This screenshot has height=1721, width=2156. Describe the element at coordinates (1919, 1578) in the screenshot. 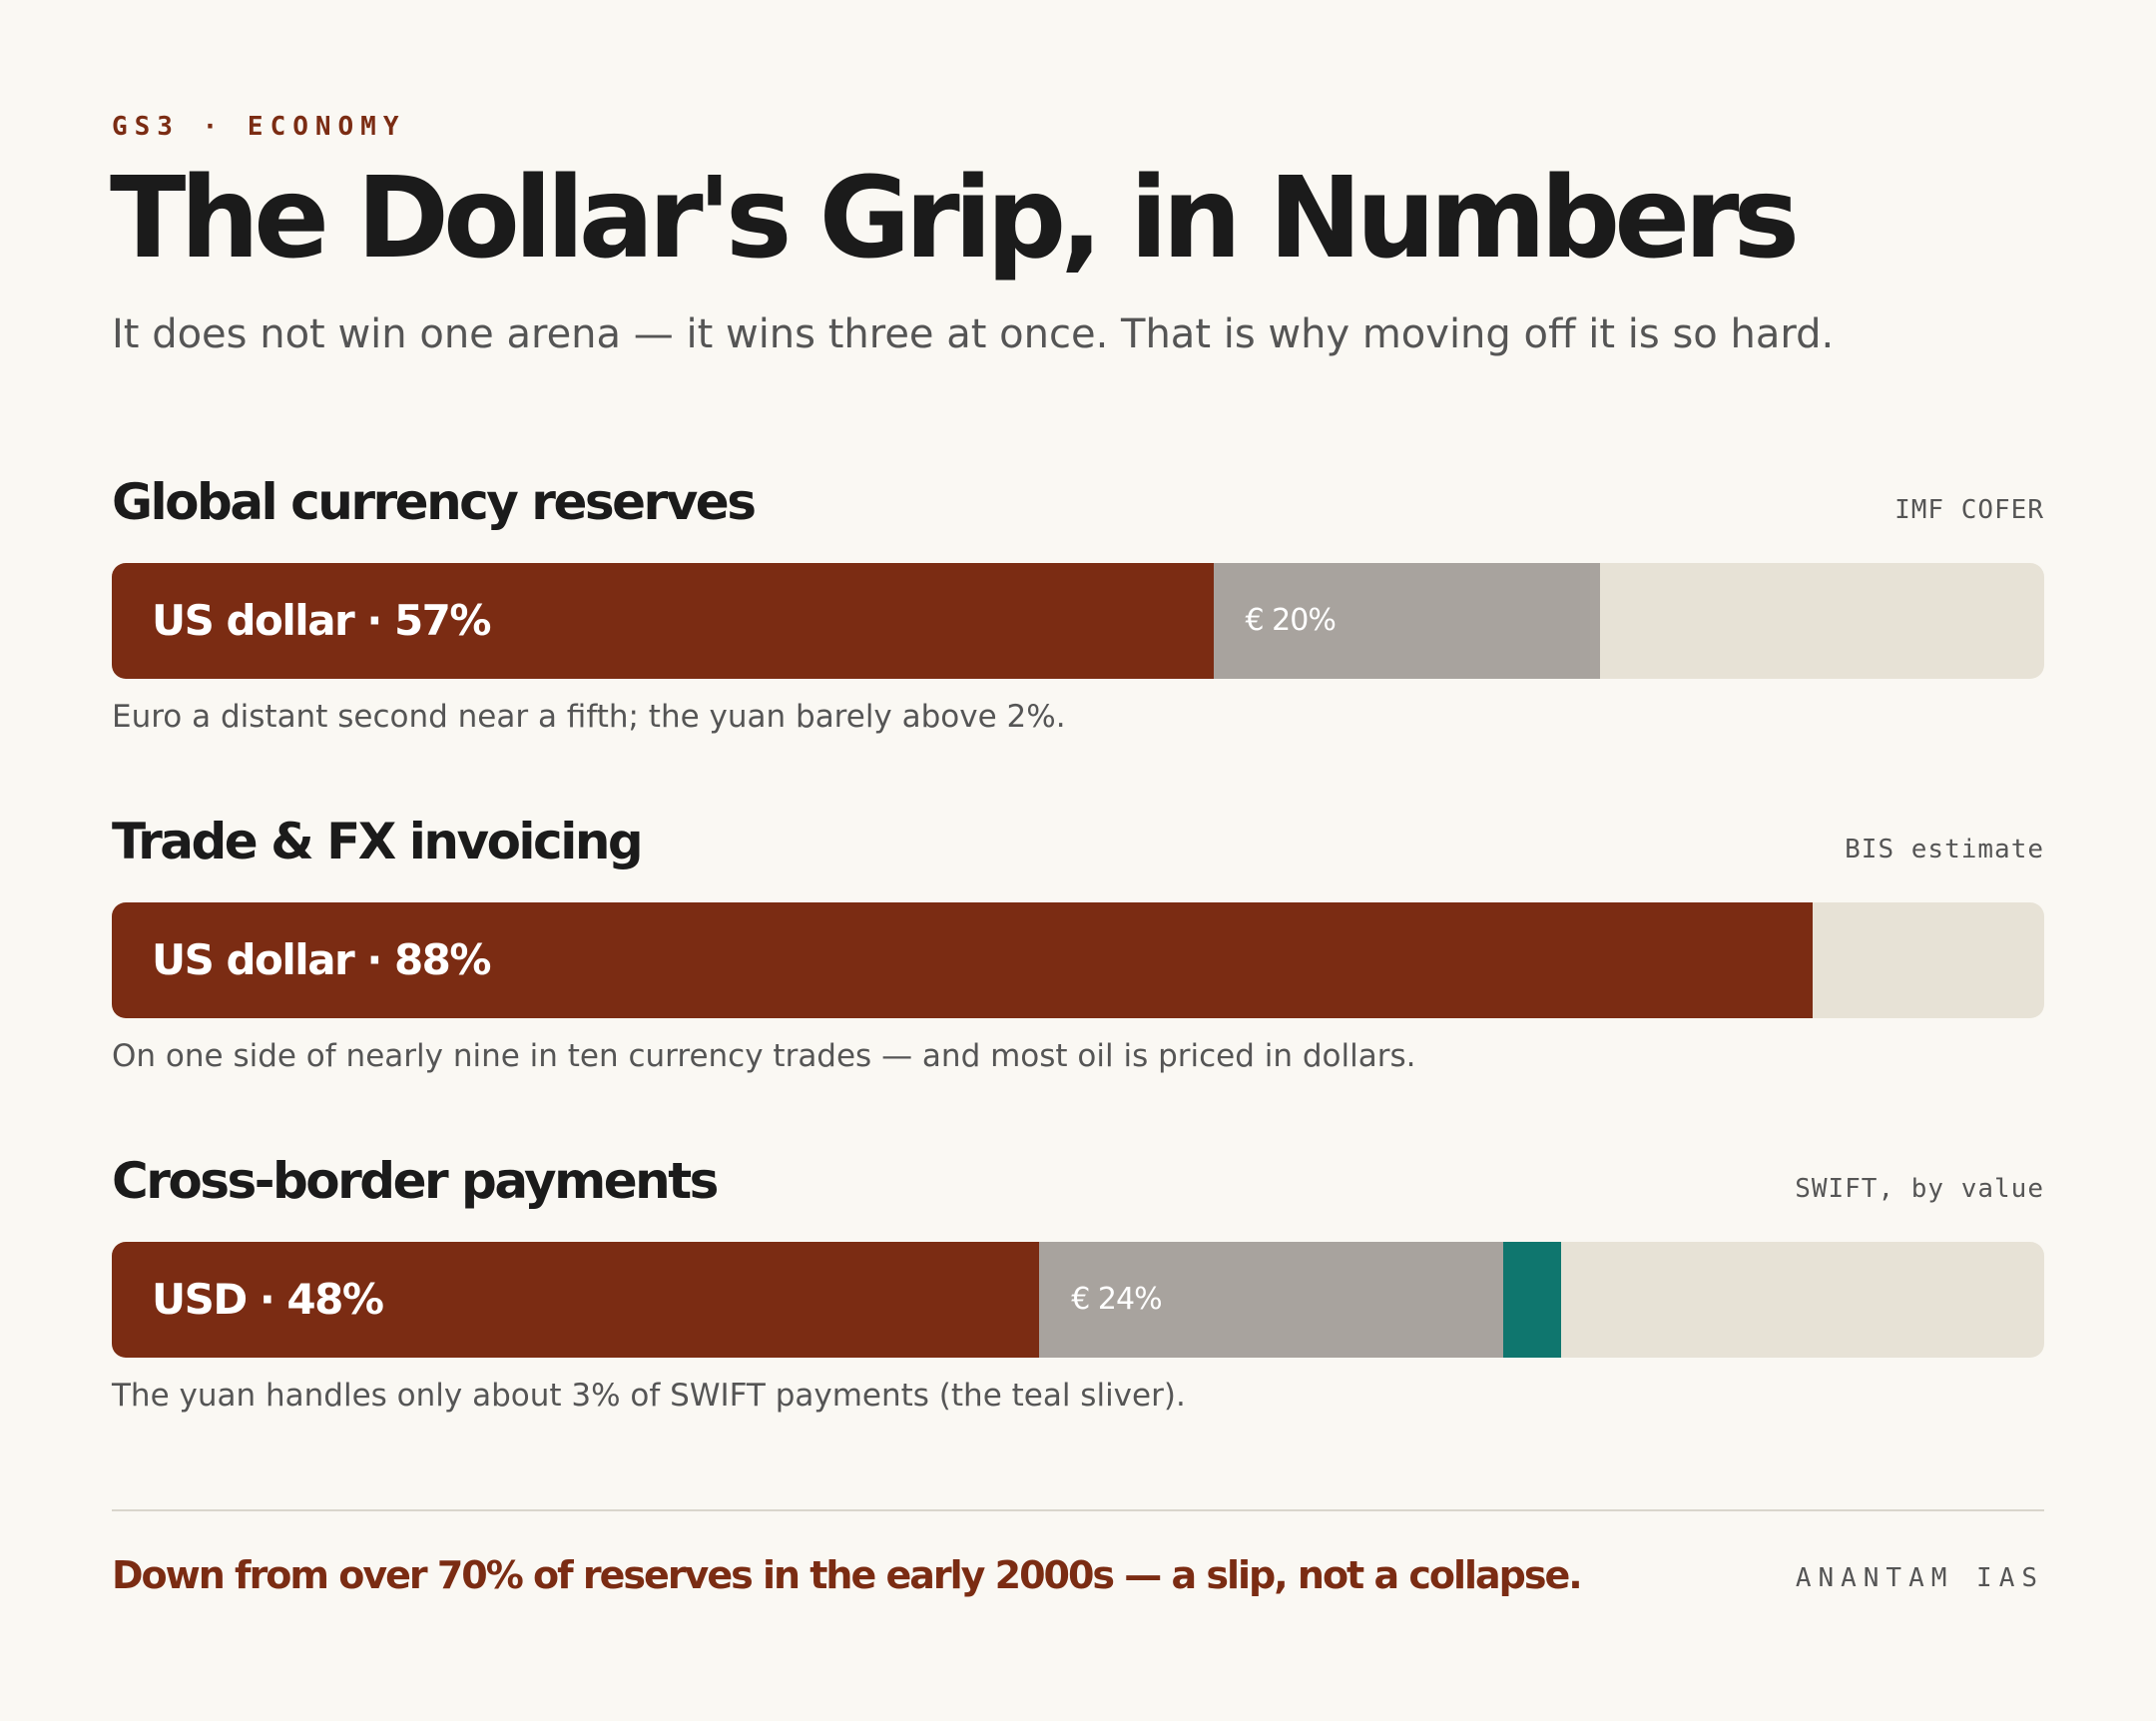

I see `brand-name: ANANTAM IAS` at that location.